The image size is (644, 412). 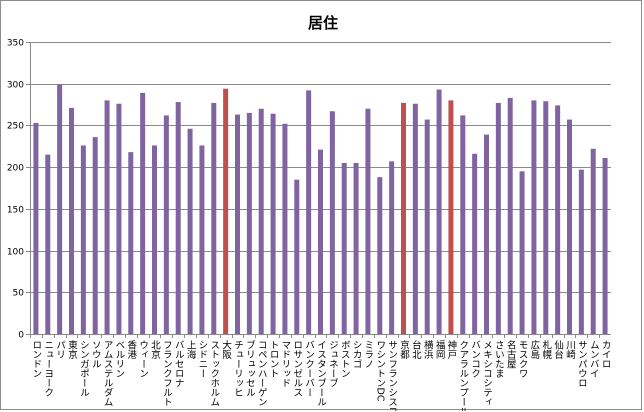 What do you see at coordinates (367, 354) in the screenshot?
I see `x-category-label: ミラノ` at bounding box center [367, 354].